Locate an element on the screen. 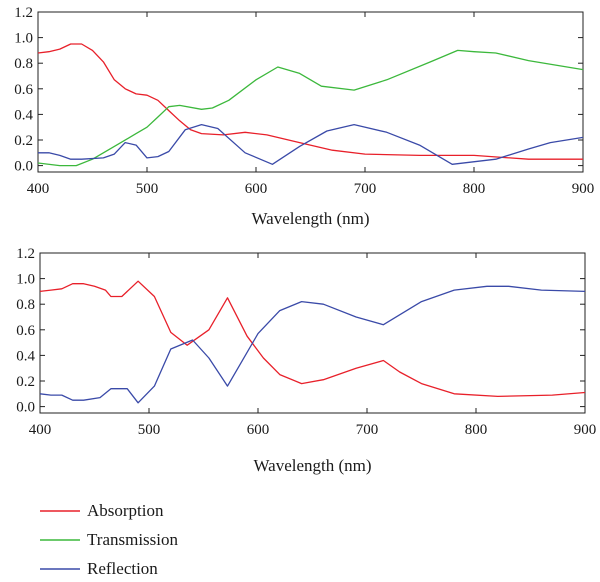 This screenshot has width=600, height=582. legend-label: Reflection is located at coordinates (122, 568).